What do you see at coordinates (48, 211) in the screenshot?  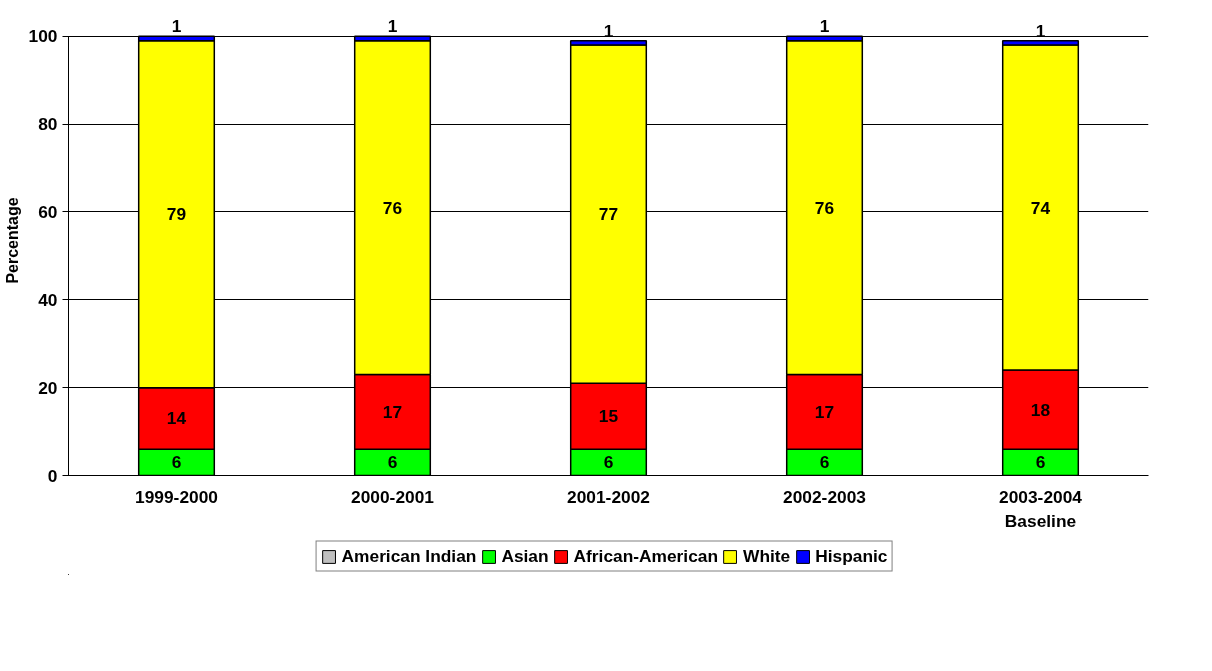 I see `y-tick-label: 60` at bounding box center [48, 211].